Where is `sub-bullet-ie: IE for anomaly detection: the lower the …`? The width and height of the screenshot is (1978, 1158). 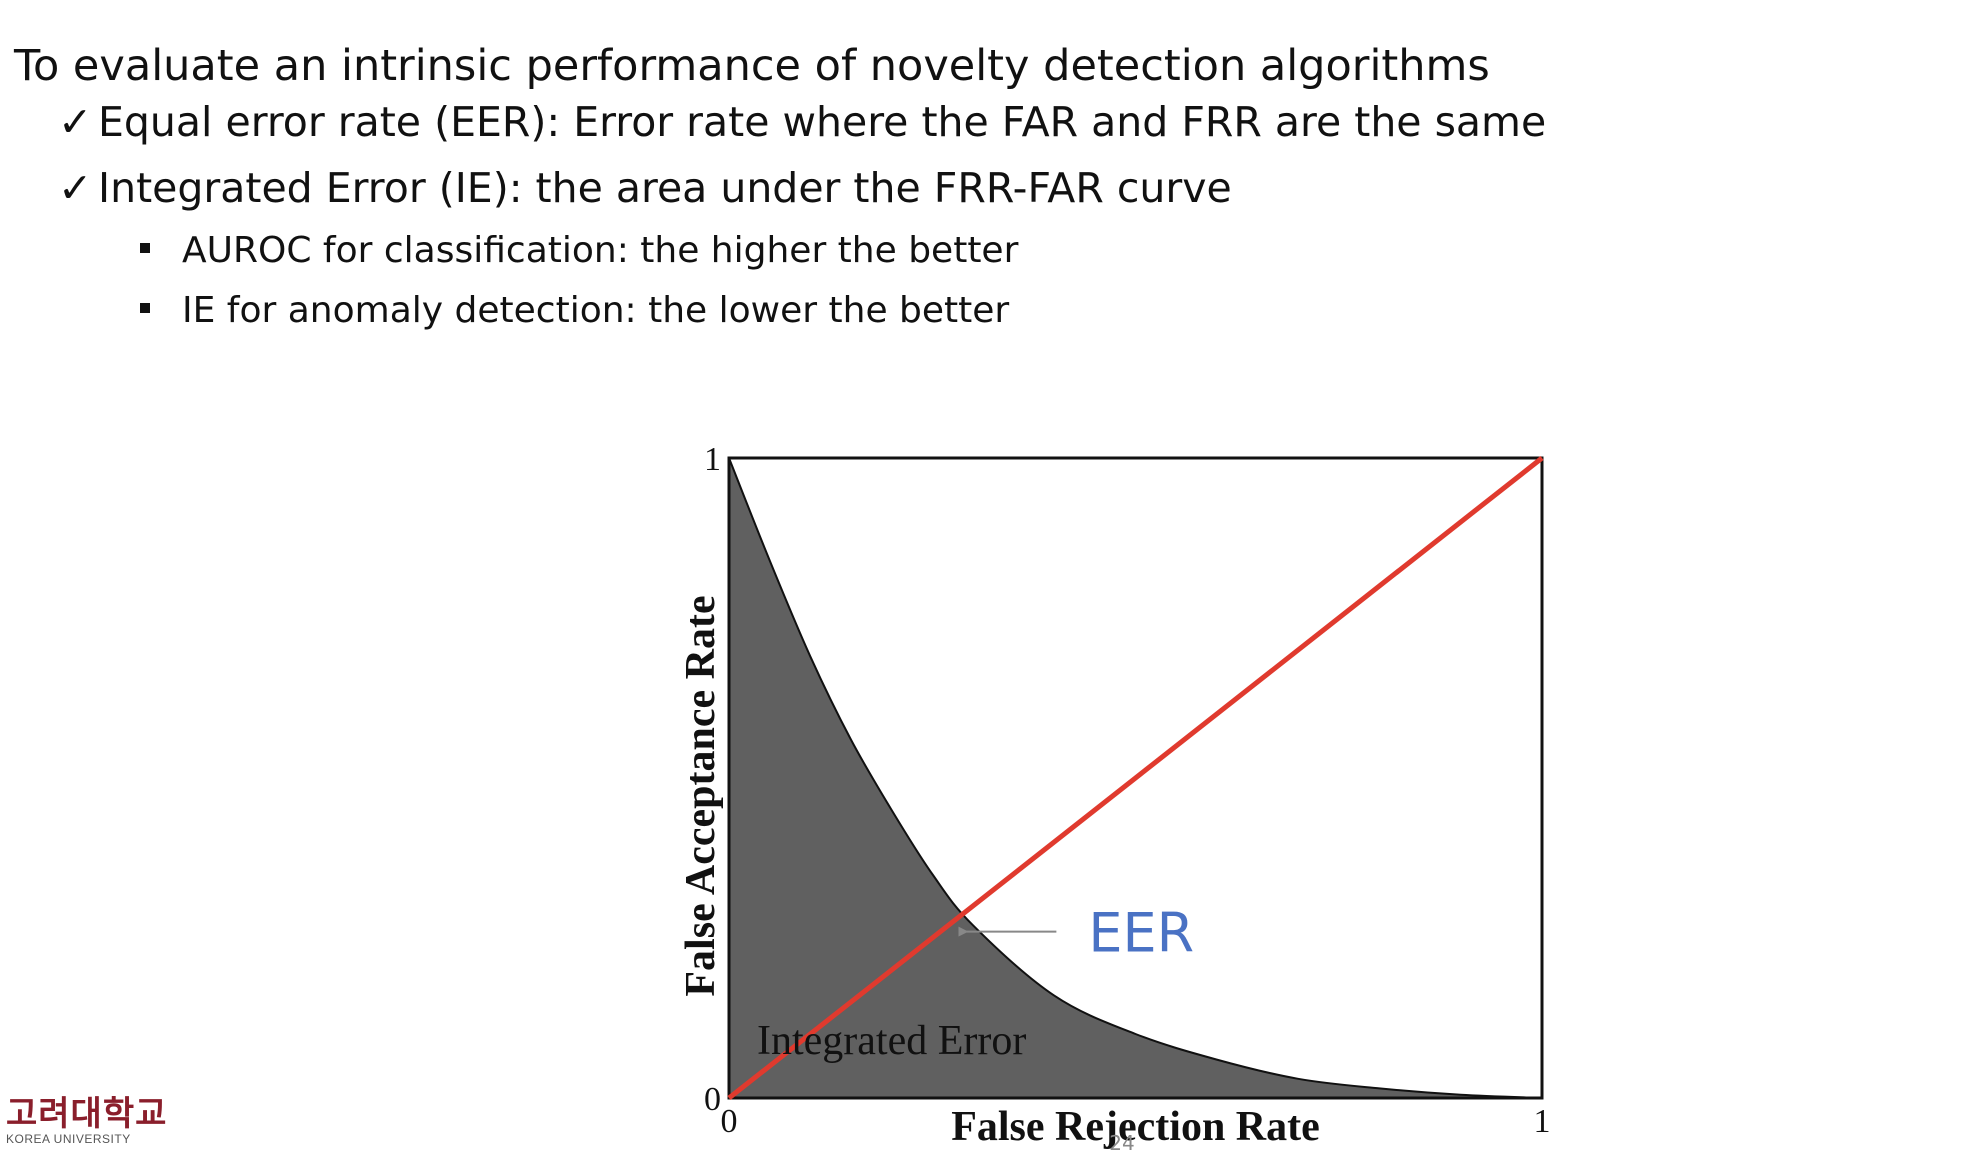 sub-bullet-ie: IE for anomaly detection: the lower the … is located at coordinates (574, 311).